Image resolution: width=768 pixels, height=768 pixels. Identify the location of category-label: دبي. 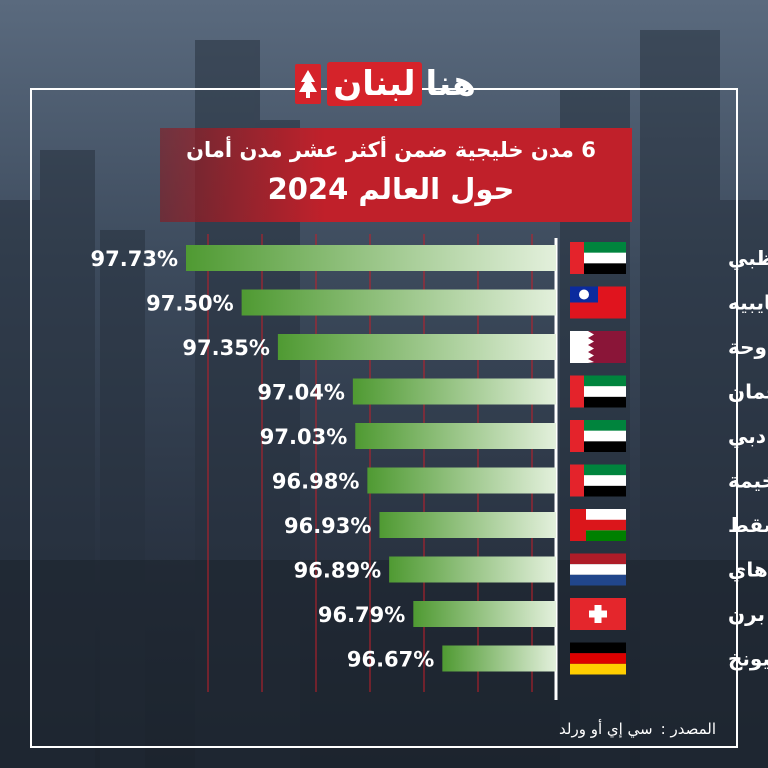
(747, 436).